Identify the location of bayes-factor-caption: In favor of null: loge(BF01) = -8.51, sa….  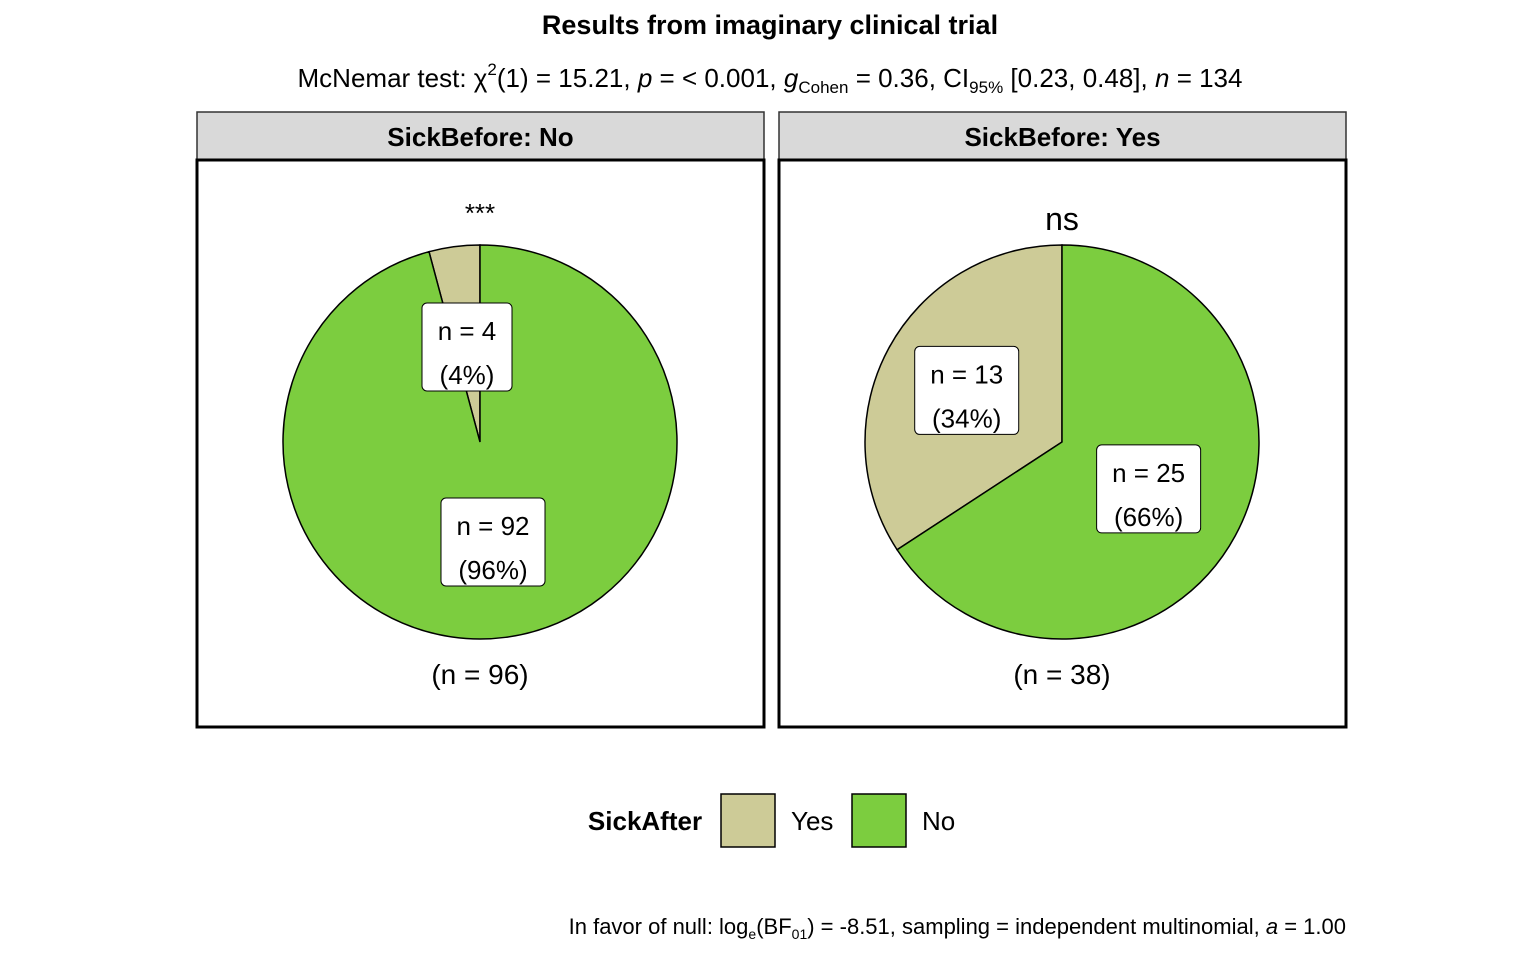
(957, 928).